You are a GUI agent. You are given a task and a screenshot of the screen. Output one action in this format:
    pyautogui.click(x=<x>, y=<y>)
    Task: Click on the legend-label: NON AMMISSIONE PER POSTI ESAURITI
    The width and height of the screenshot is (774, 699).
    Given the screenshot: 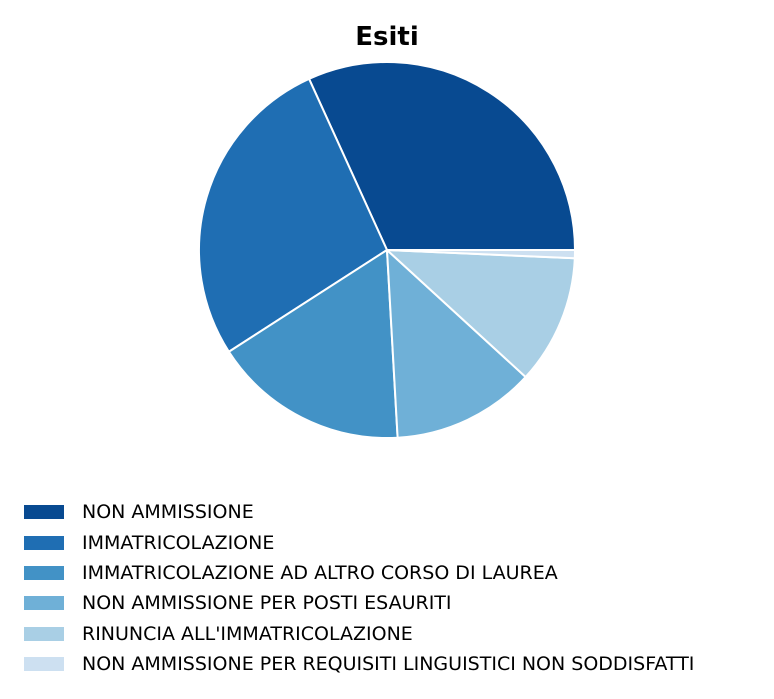 What is the action you would take?
    pyautogui.click(x=267, y=603)
    